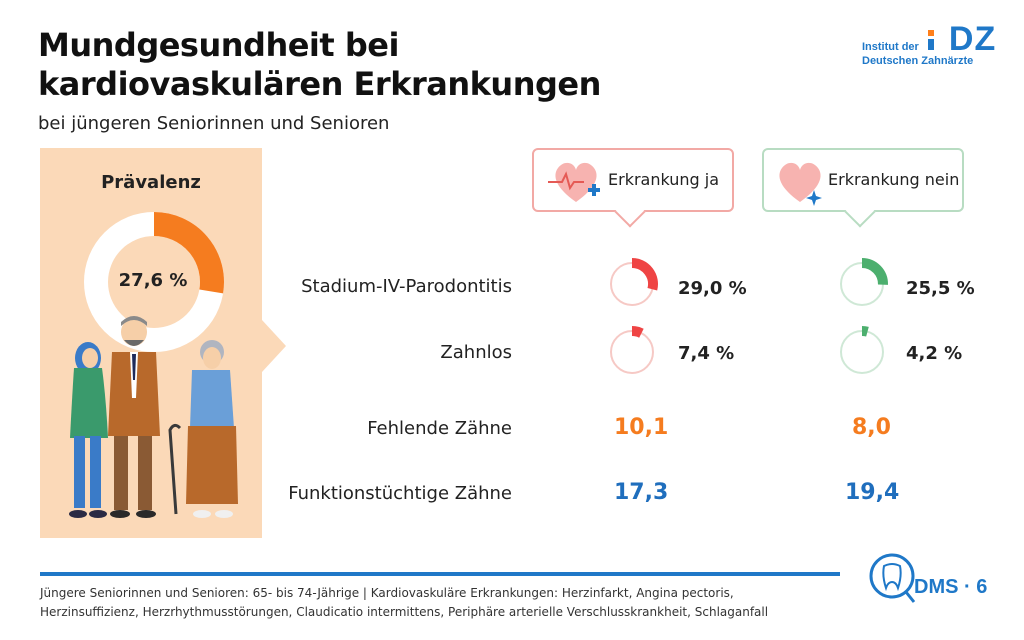  I want to click on man-beard-figure, so click(134, 417).